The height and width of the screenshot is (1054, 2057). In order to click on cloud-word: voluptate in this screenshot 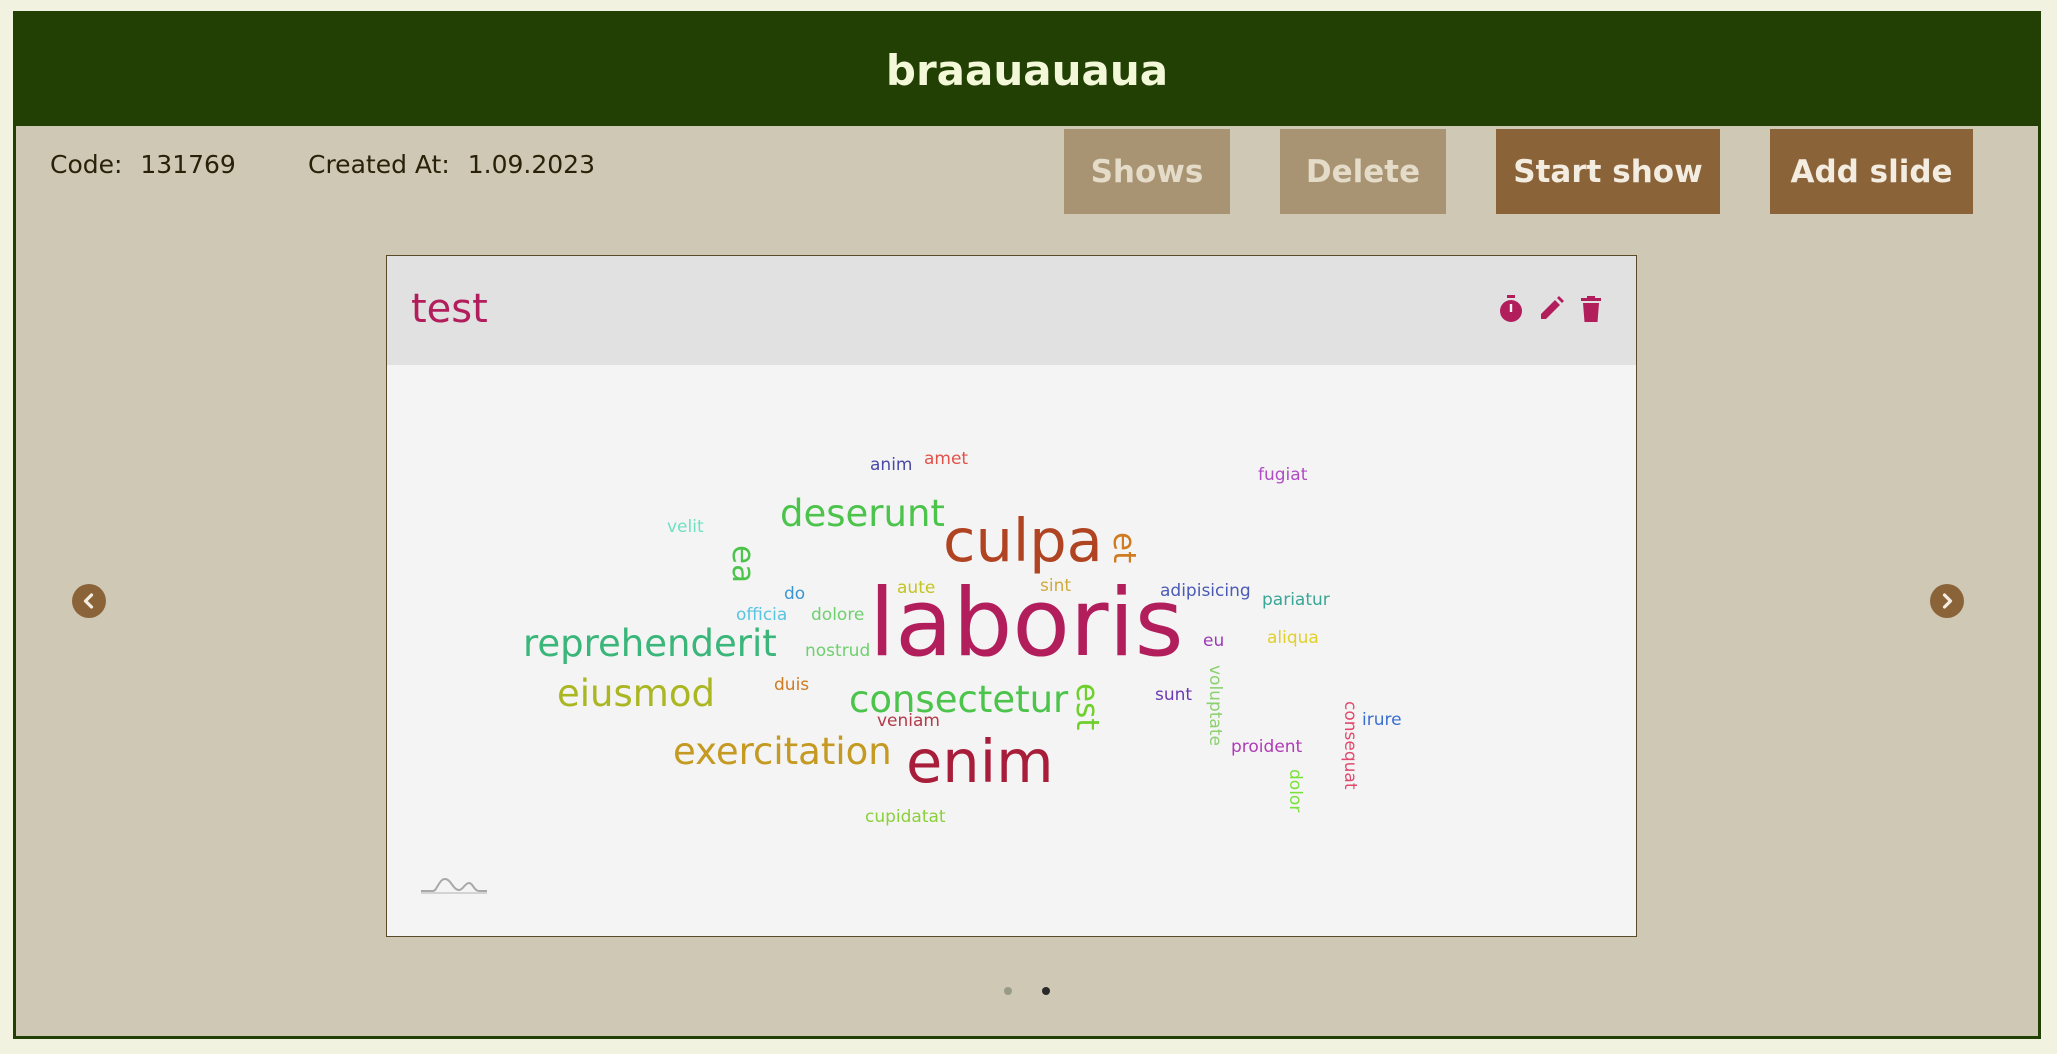, I will do `click(1215, 705)`.